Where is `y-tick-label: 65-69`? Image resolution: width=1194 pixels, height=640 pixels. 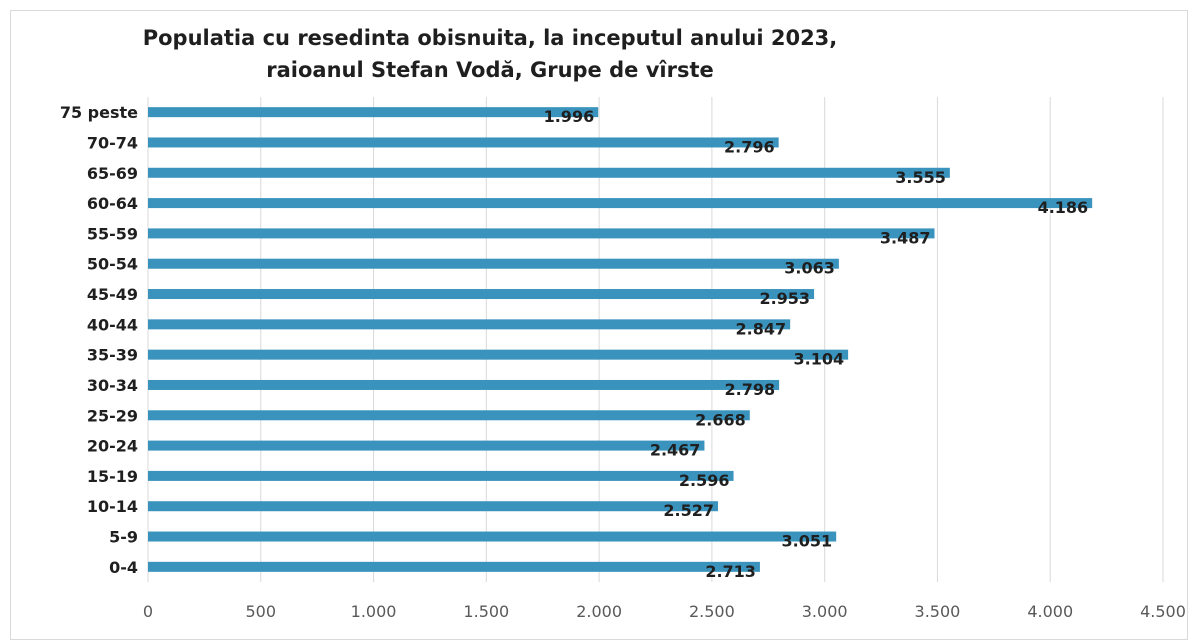
y-tick-label: 65-69 is located at coordinates (112, 173).